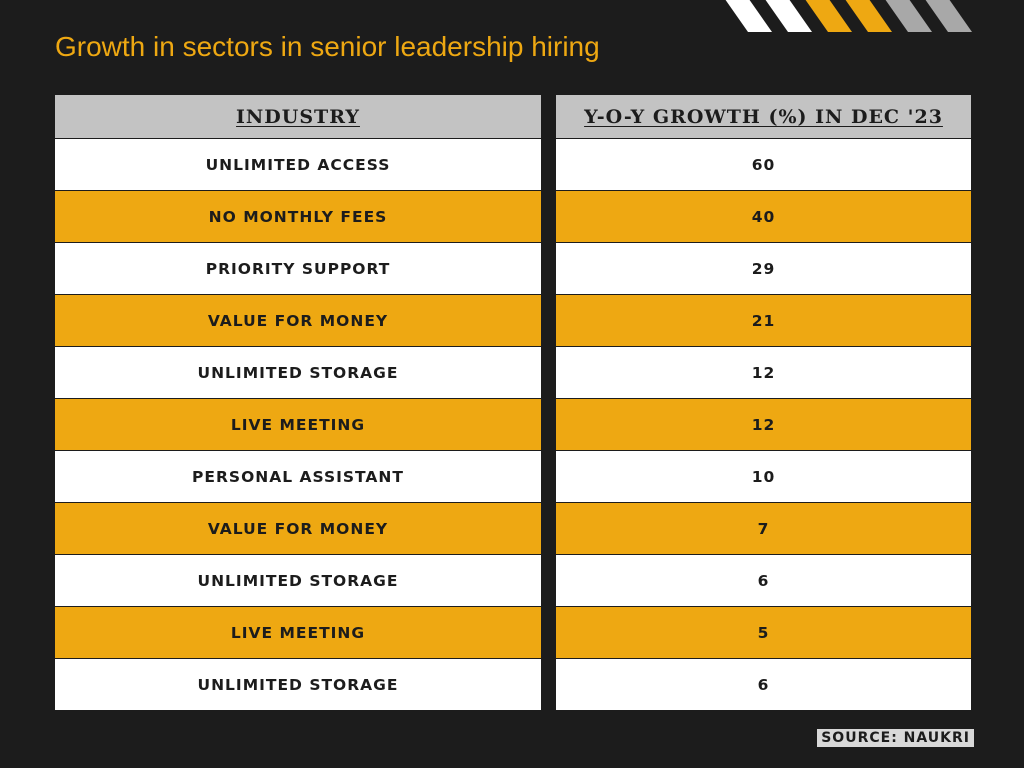 This screenshot has width=1024, height=768. What do you see at coordinates (298, 476) in the screenshot?
I see `industry-cell: PERSONAL ASSISTANT` at bounding box center [298, 476].